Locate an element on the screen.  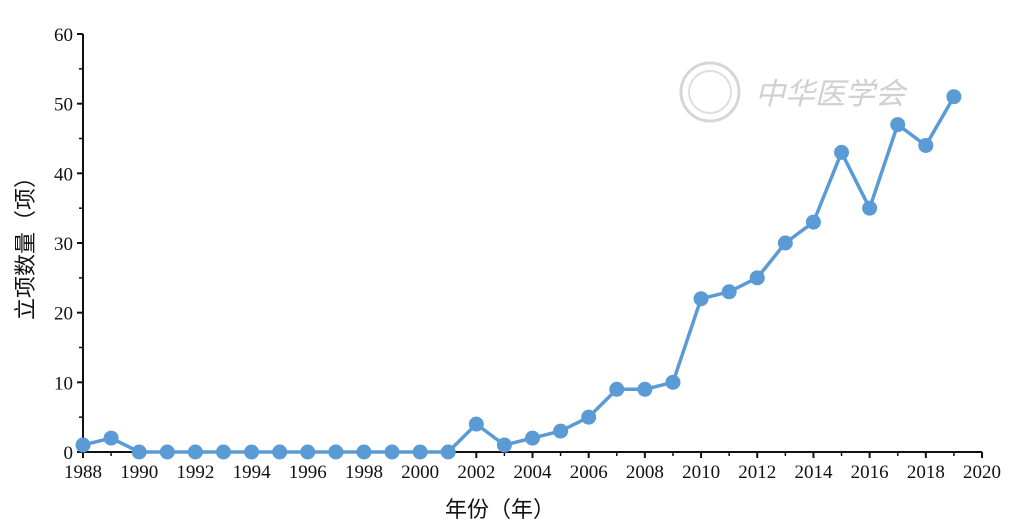
watermark-text: 中华医学会 is located at coordinates (831, 94).